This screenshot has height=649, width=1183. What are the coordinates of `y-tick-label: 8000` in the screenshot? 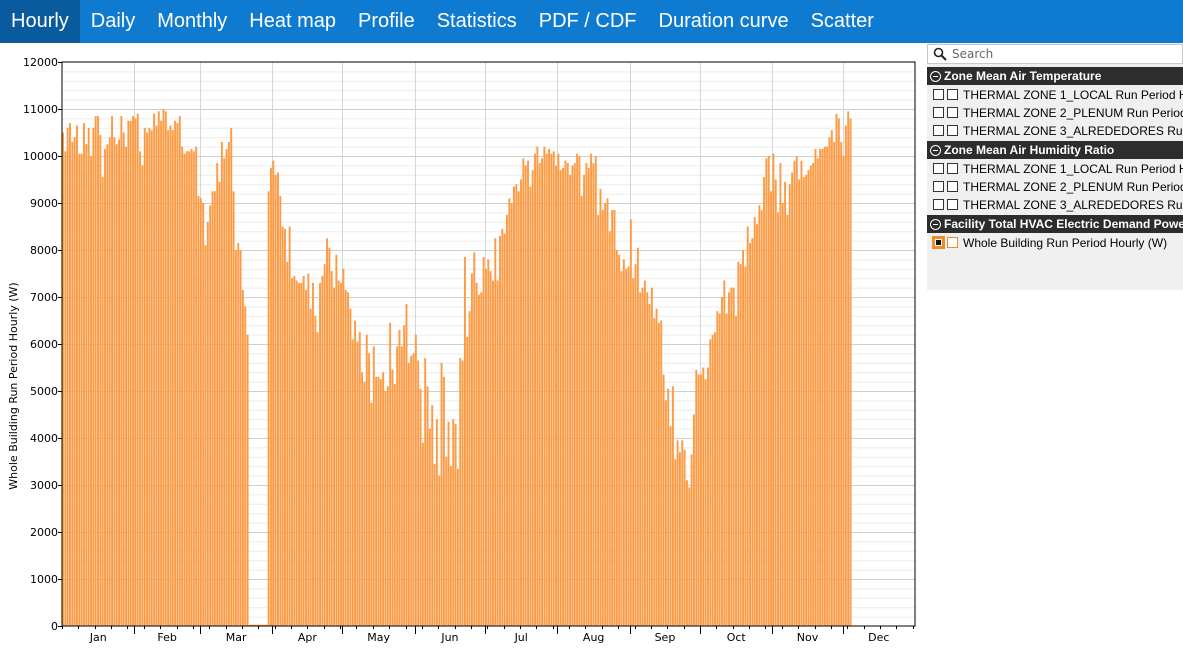 It's located at (44, 250).